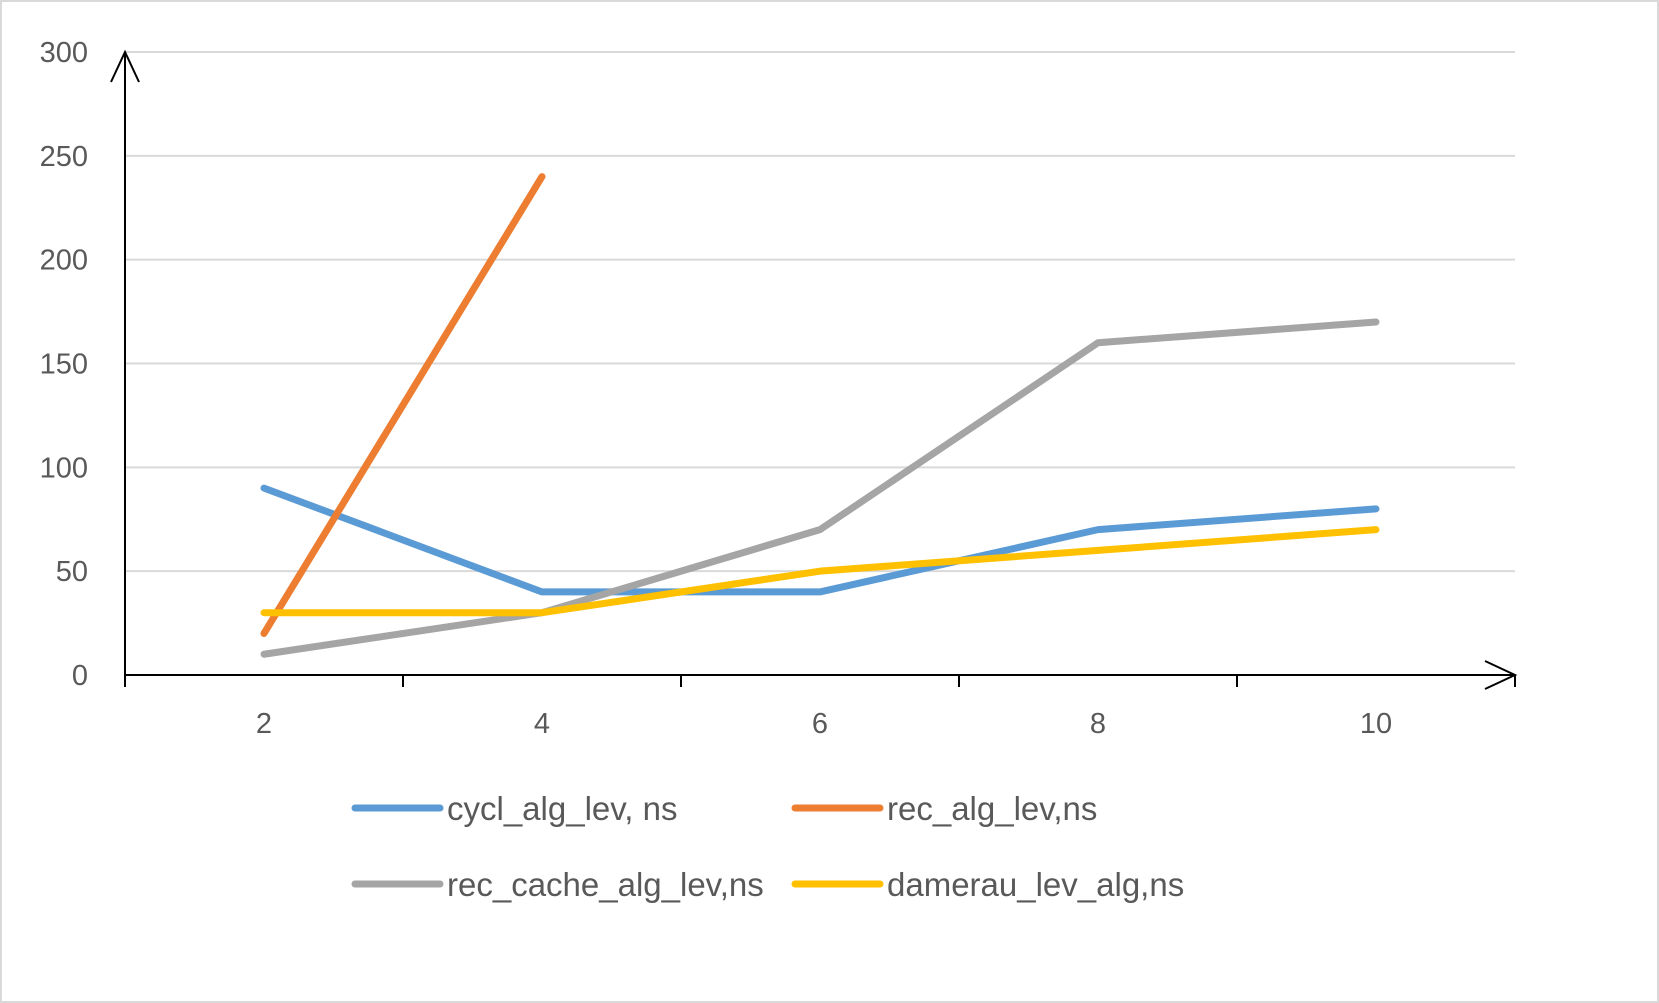  What do you see at coordinates (72, 572) in the screenshot?
I see `y-tick-label: 50` at bounding box center [72, 572].